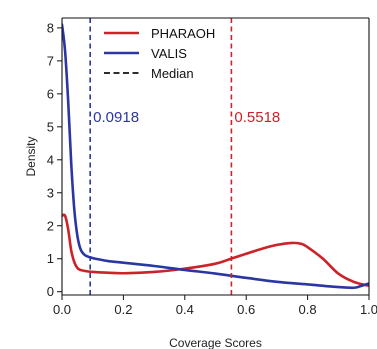  Describe the element at coordinates (50, 192) in the screenshot. I see `y-tick-label-3: 3` at that location.